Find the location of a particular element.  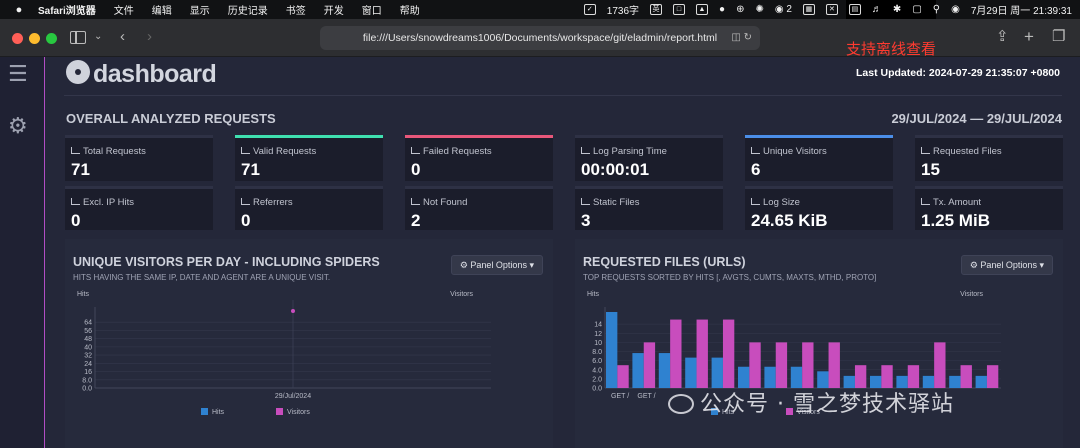

y-tick-label: 64 is located at coordinates (88, 323).